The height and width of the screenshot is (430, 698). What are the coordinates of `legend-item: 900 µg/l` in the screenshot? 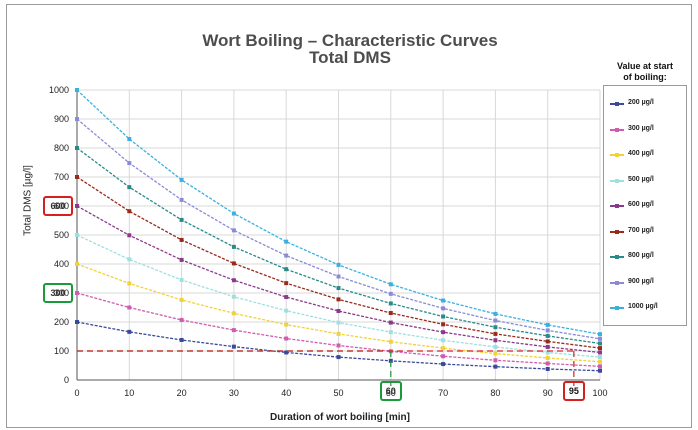 It's located at (648, 283).